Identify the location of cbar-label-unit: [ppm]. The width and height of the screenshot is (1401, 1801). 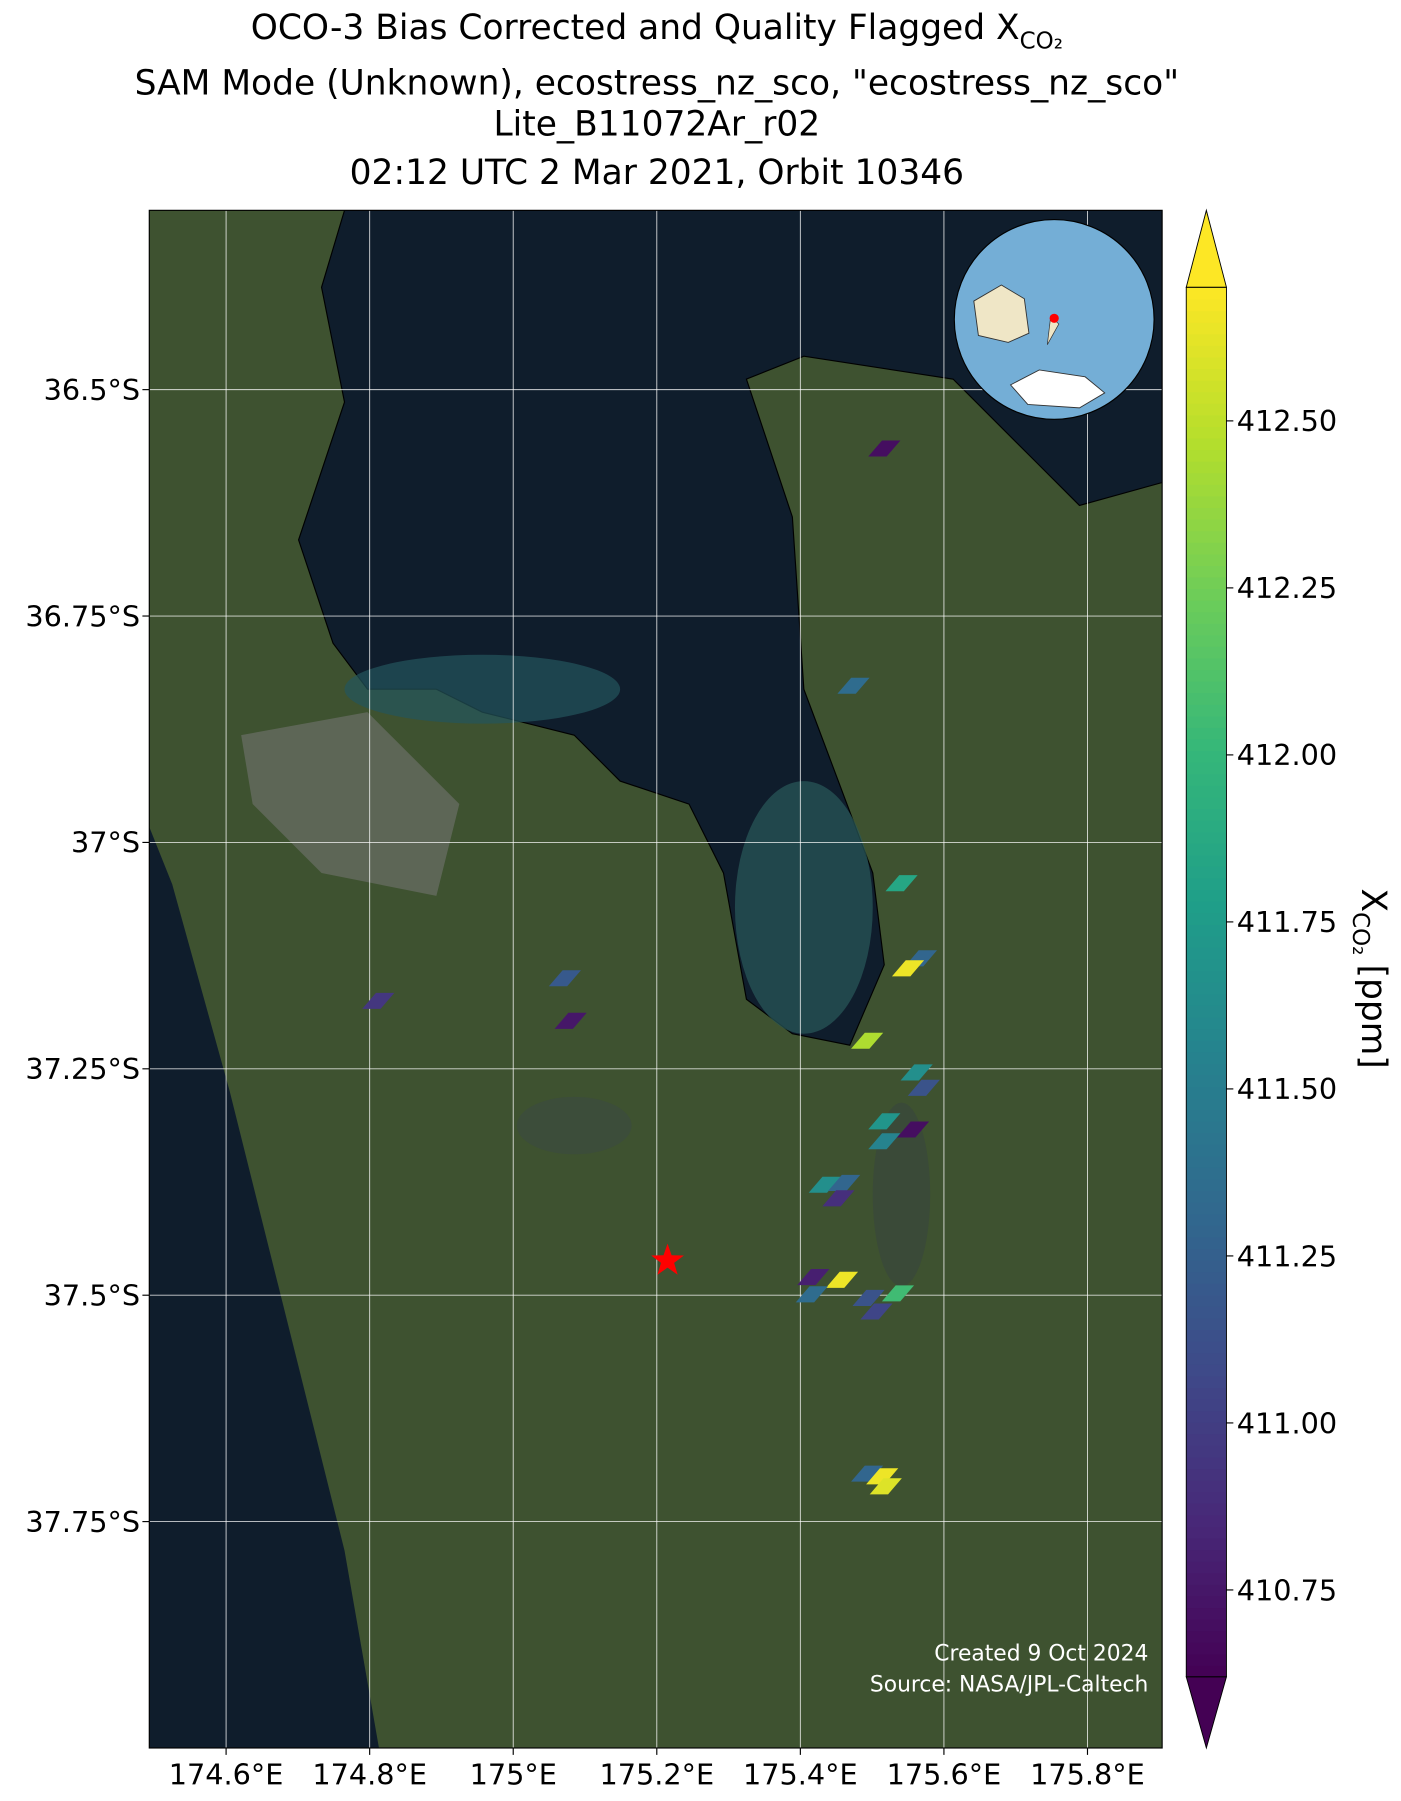
(1373, 1017).